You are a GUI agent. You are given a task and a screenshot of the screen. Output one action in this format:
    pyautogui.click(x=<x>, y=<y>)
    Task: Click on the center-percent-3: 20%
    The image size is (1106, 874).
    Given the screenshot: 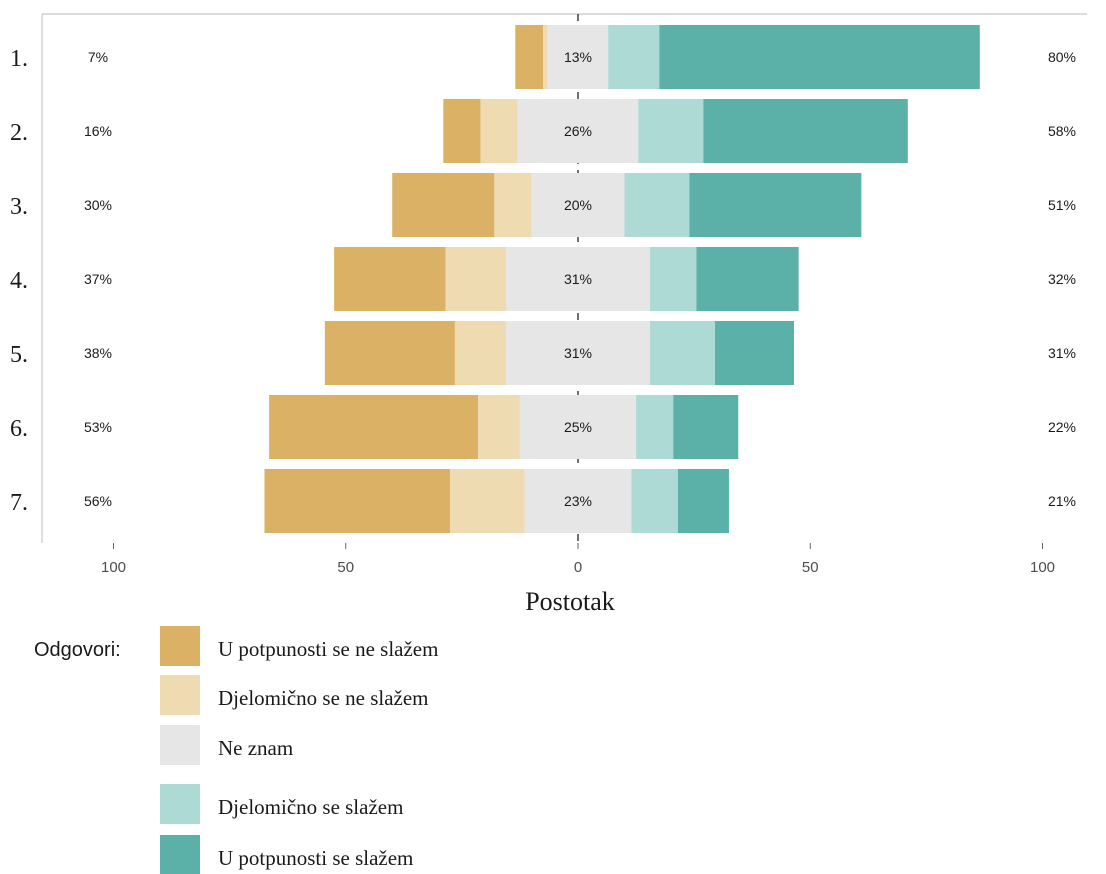 What is the action you would take?
    pyautogui.click(x=578, y=205)
    